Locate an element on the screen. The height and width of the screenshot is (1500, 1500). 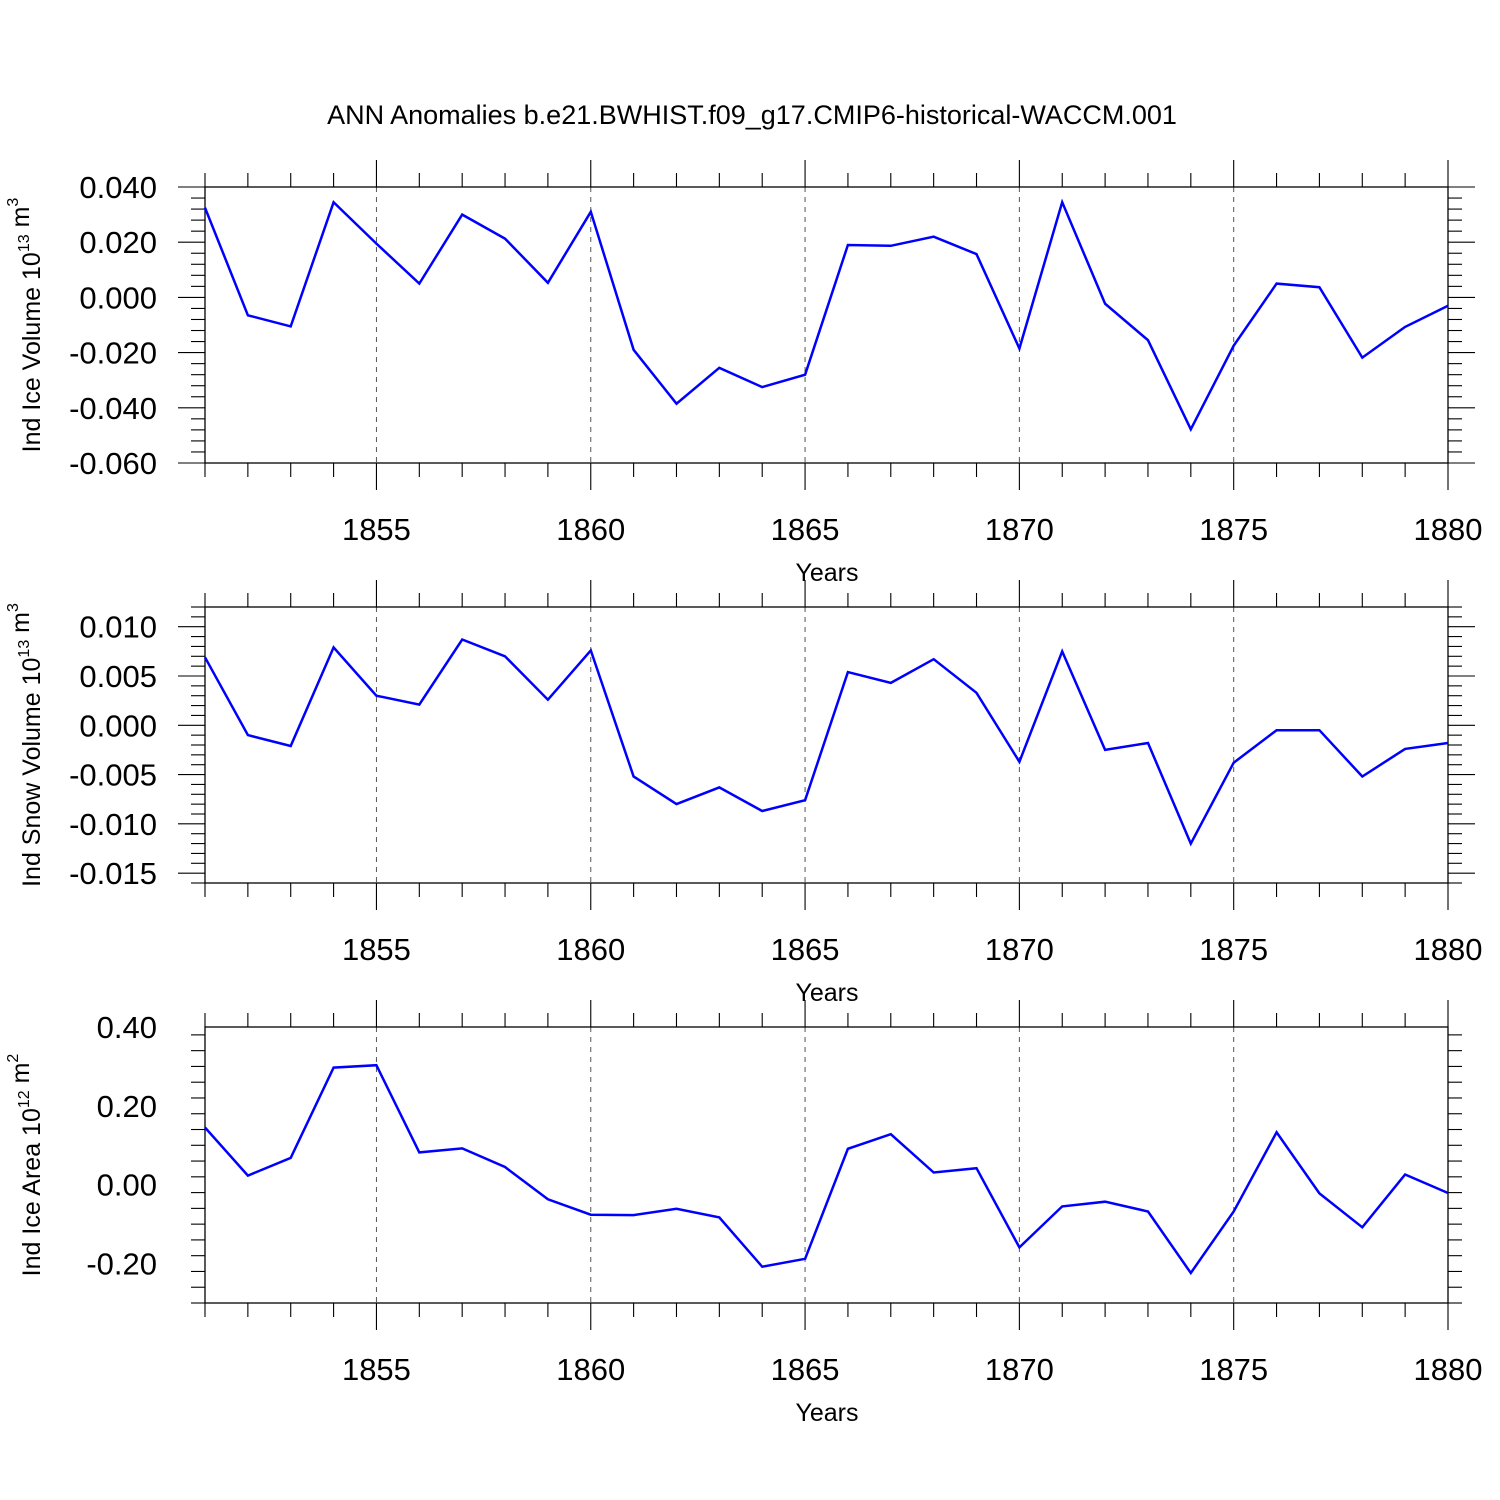
y-tick-label: -0.010 is located at coordinates (113, 824).